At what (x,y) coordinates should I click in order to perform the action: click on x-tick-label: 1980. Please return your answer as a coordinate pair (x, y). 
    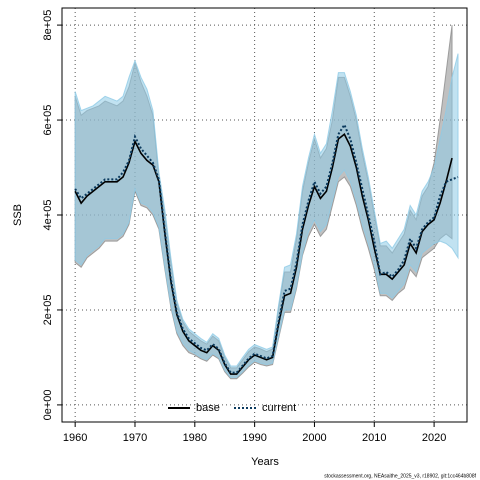
    Looking at the image, I should click on (195, 438).